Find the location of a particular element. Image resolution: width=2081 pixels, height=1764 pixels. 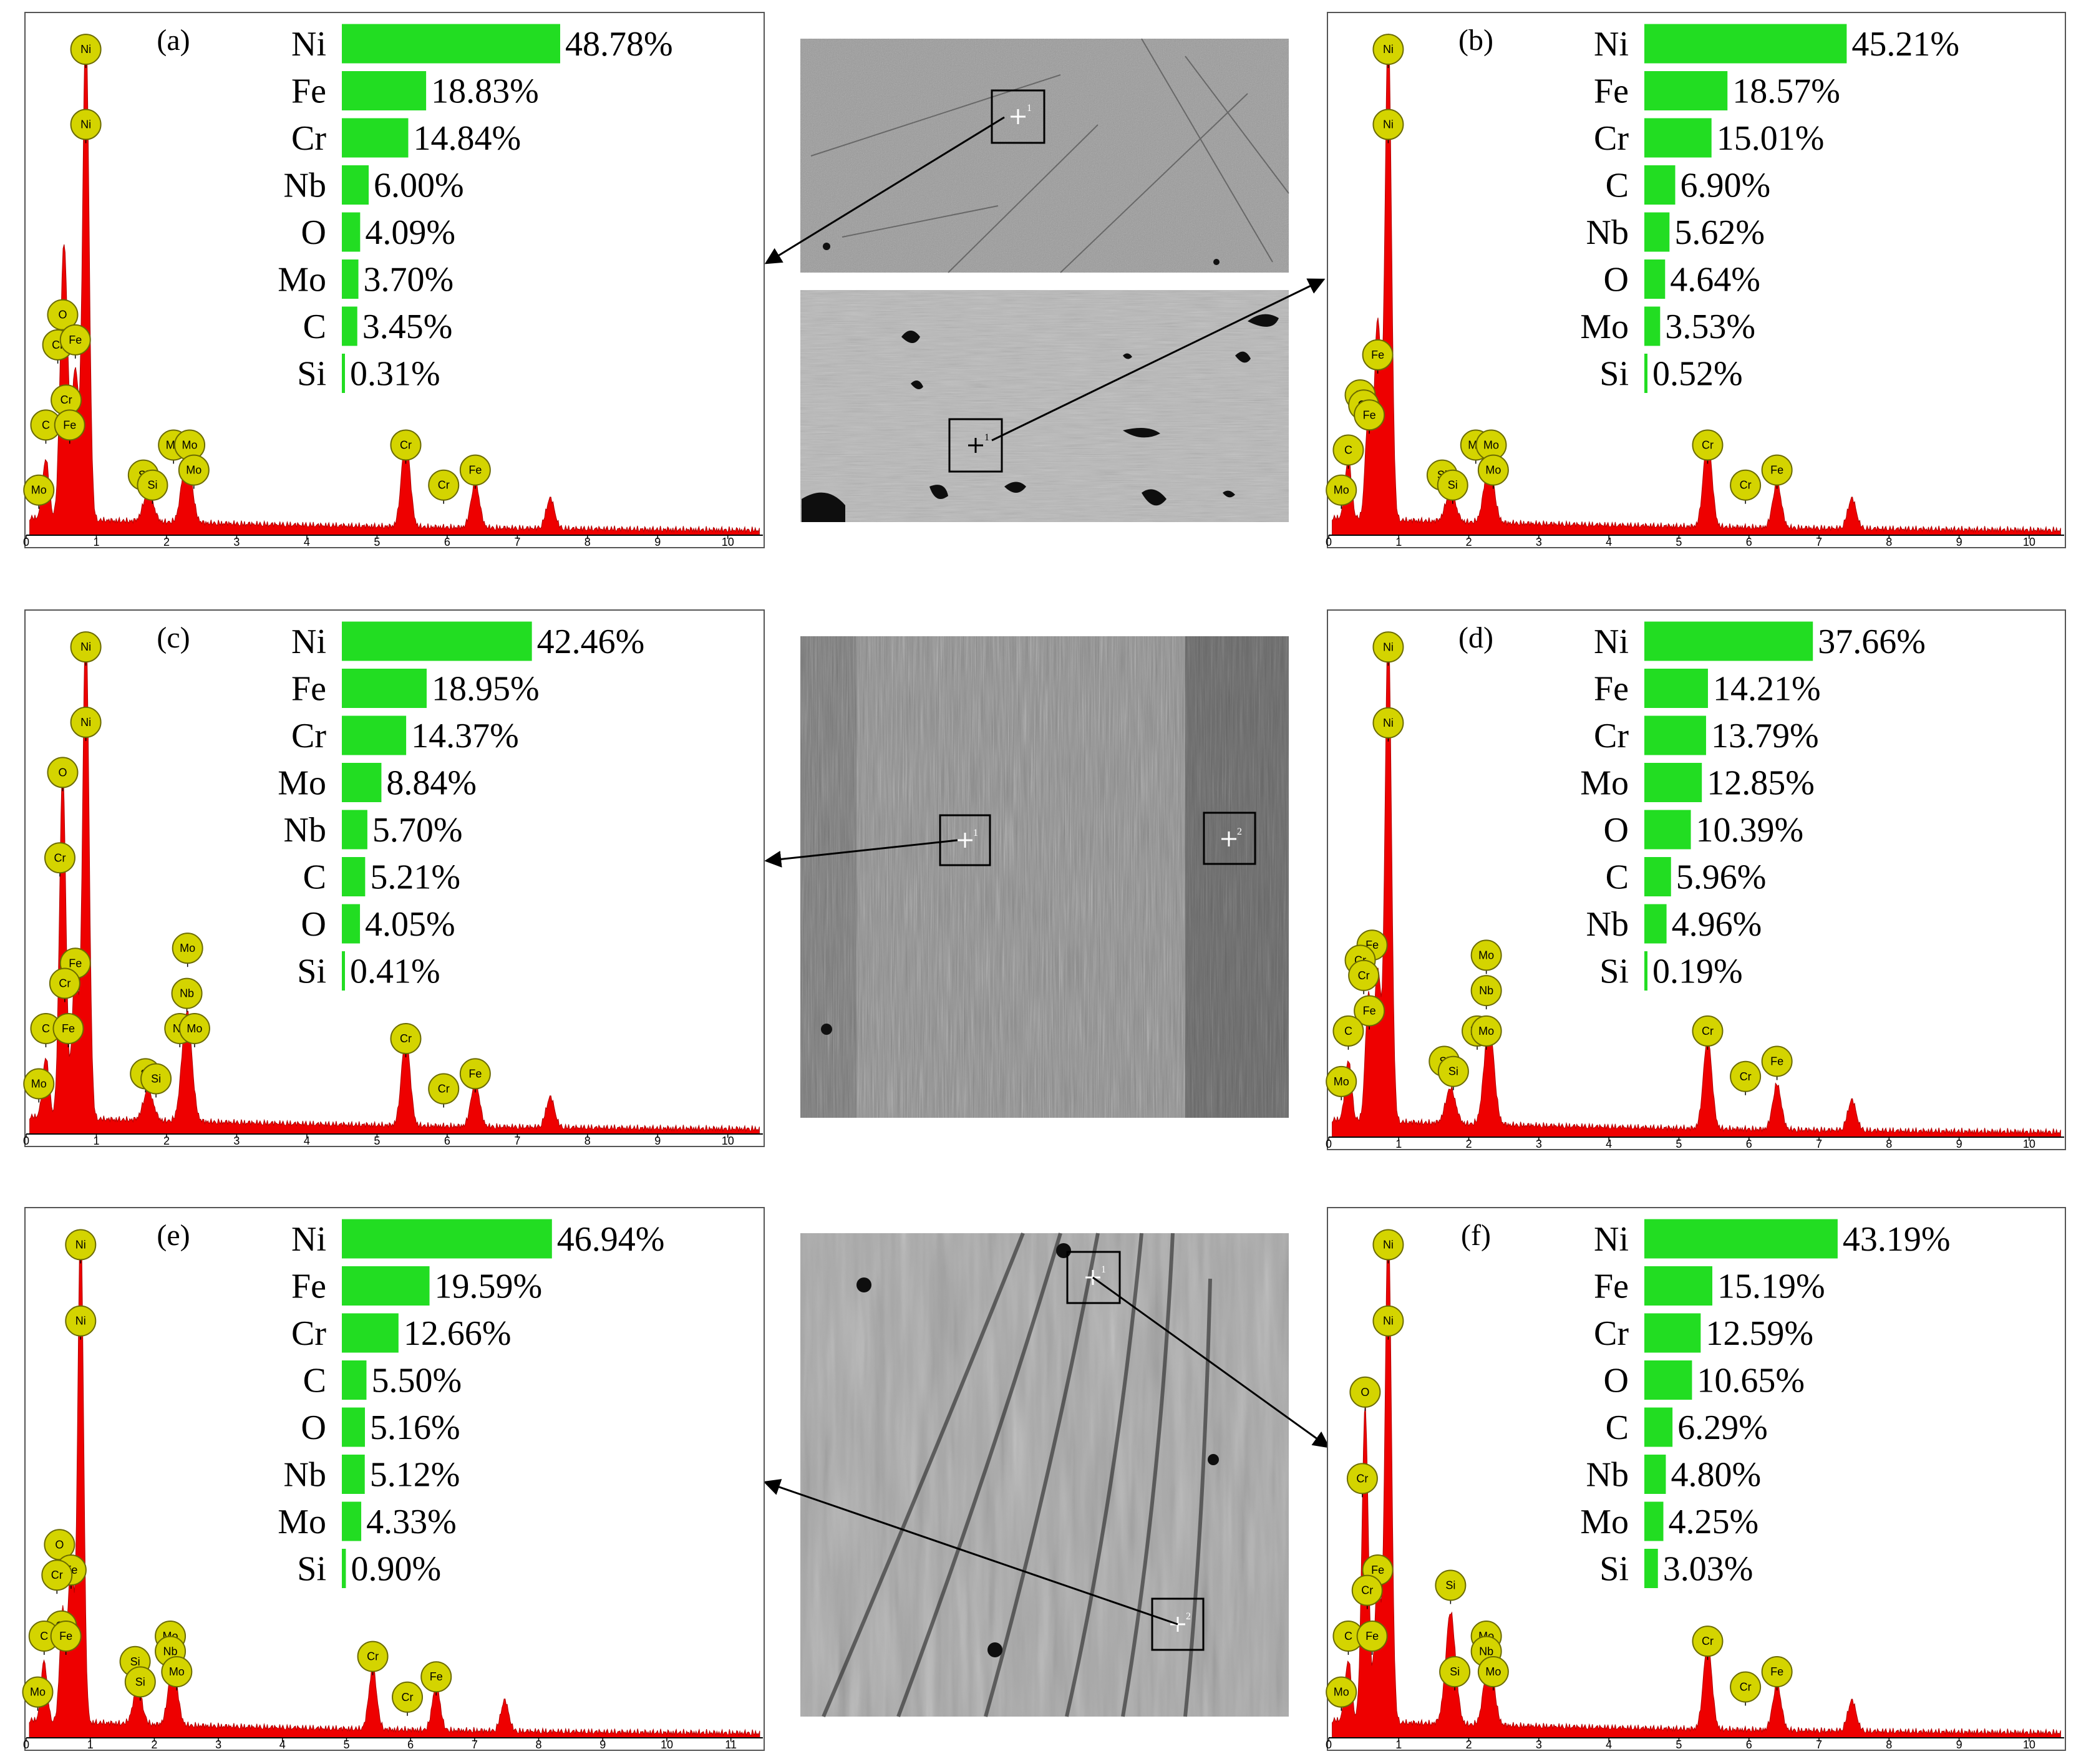

bar-value-label: 3.53% is located at coordinates (1710, 327).